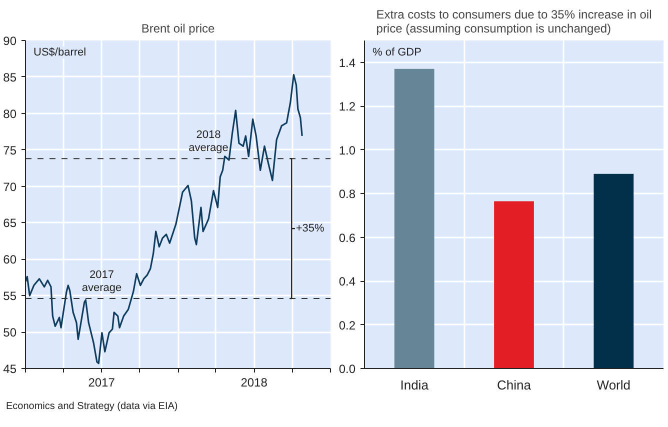 This screenshot has width=668, height=427. I want to click on y-tick-label: 80, so click(10, 113).